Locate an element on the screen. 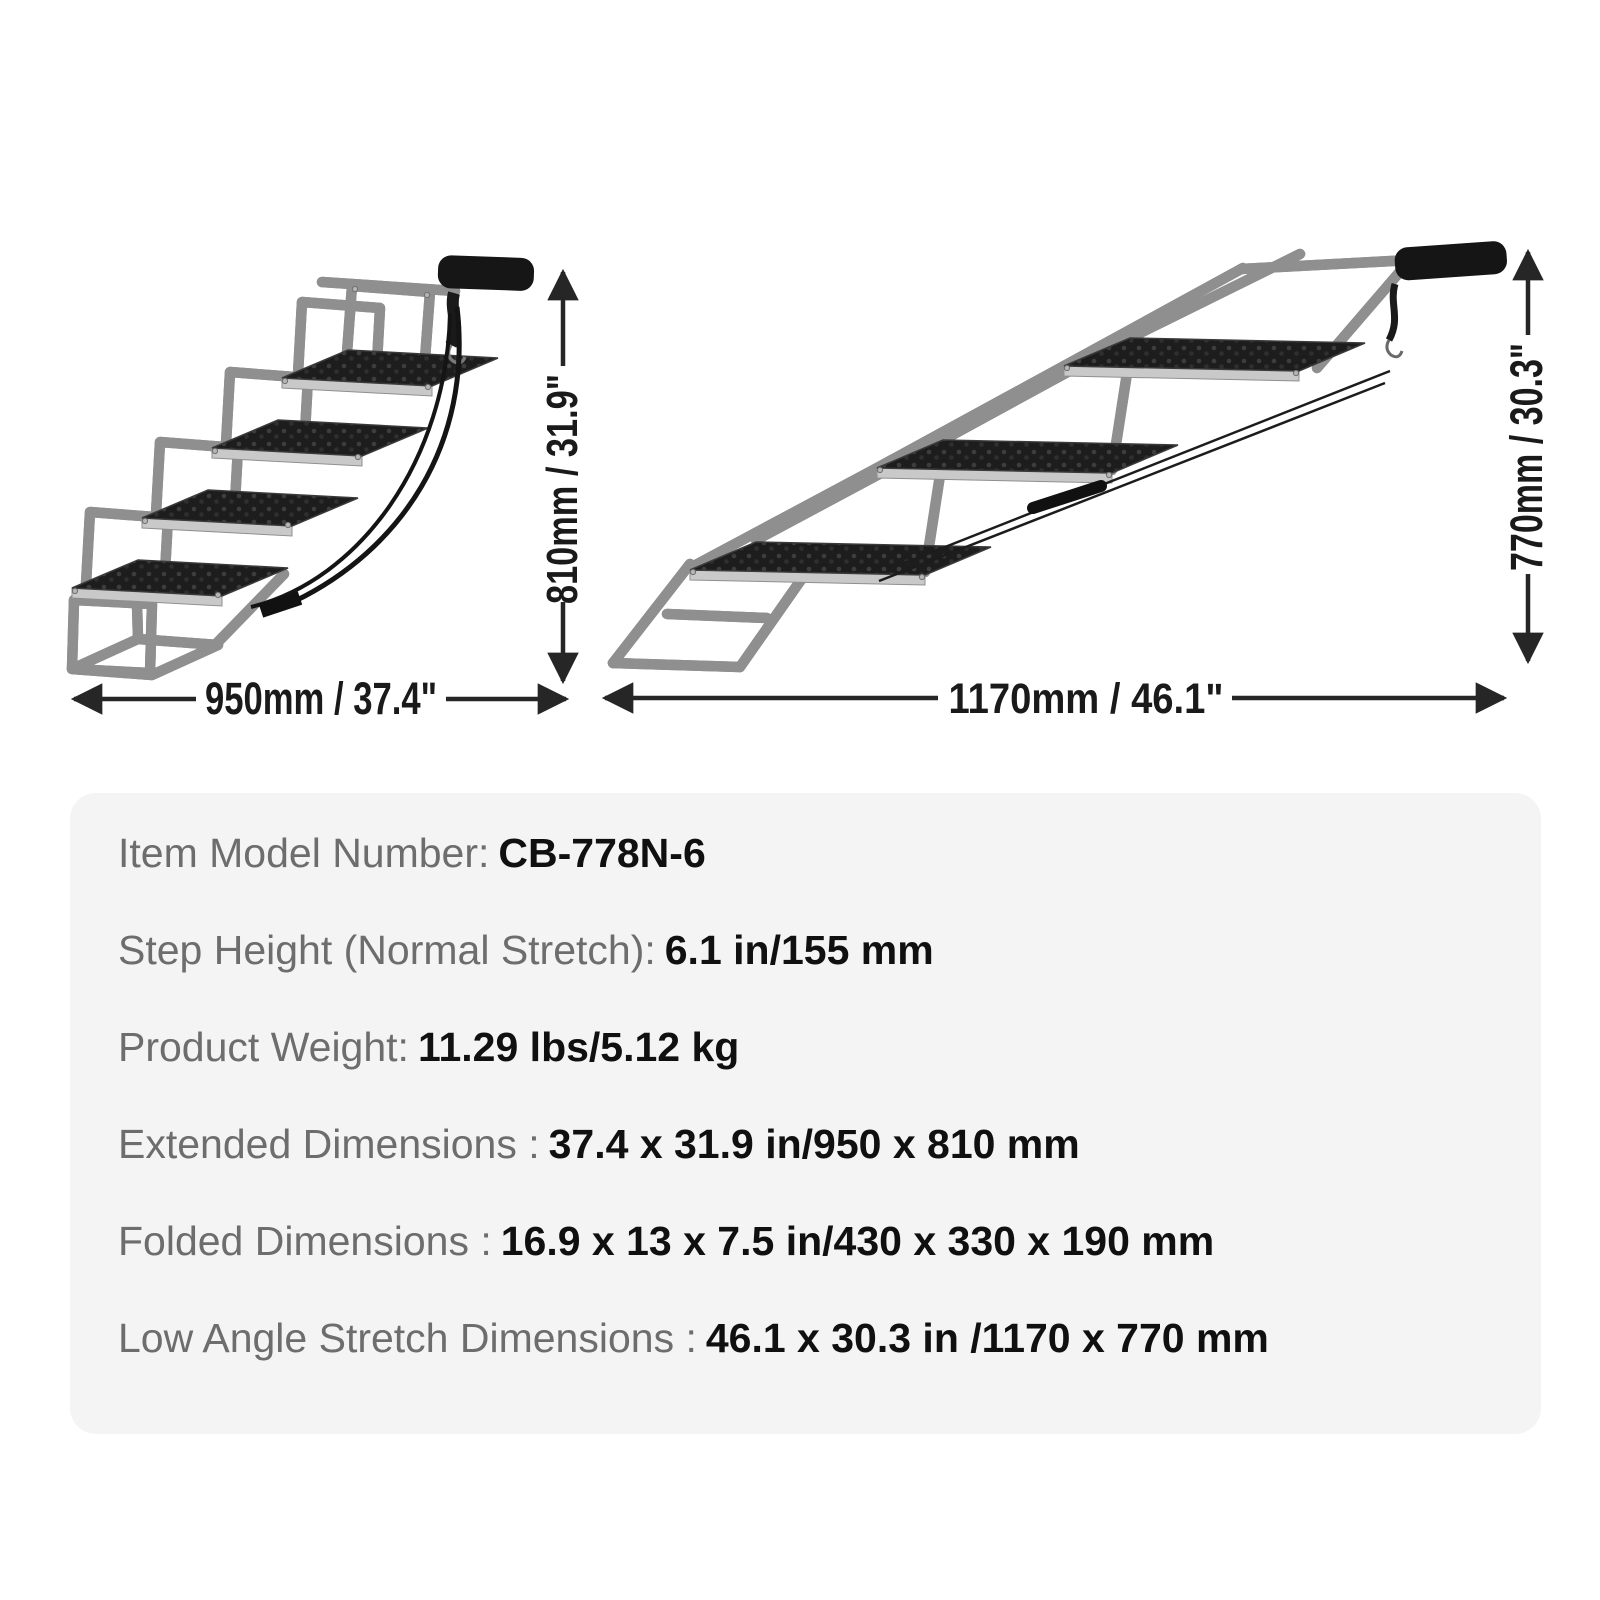 The width and height of the screenshot is (1600, 1600). dim-label-extended-width: 950mm / 37.4" is located at coordinates (321, 698).